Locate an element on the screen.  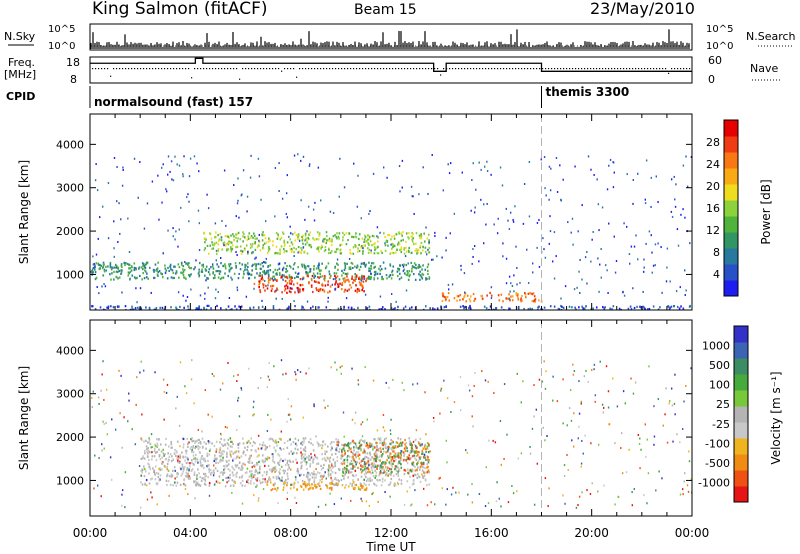
colorbar-swatch is located at coordinates (731, 208).